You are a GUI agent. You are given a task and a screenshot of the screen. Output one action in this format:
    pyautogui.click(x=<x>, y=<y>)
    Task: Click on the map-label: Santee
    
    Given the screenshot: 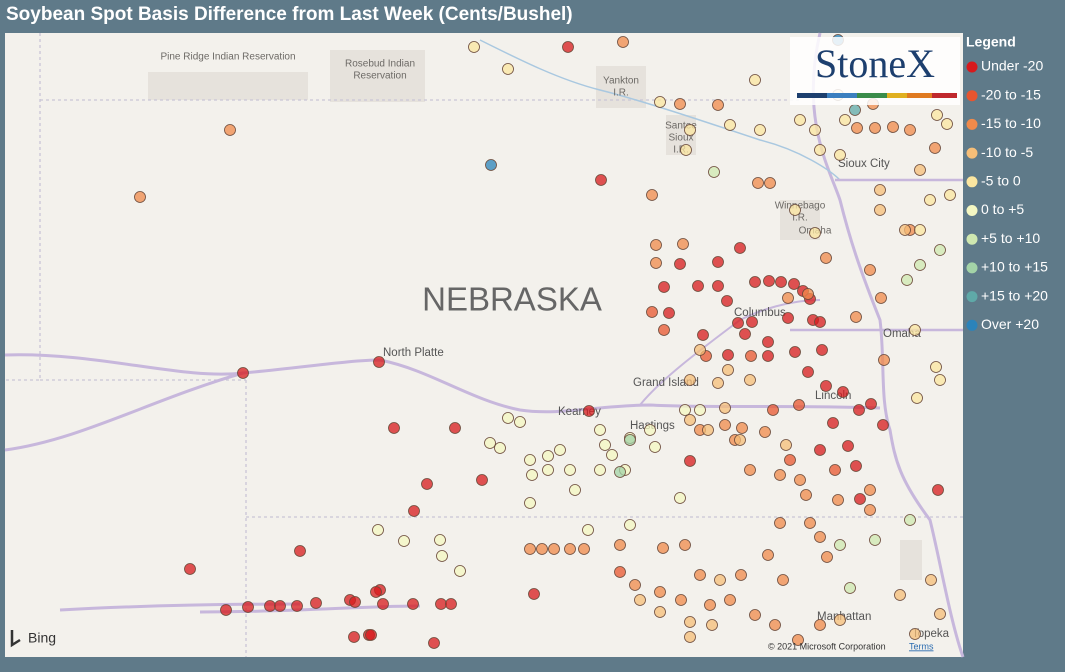 What is the action you would take?
    pyautogui.click(x=681, y=126)
    